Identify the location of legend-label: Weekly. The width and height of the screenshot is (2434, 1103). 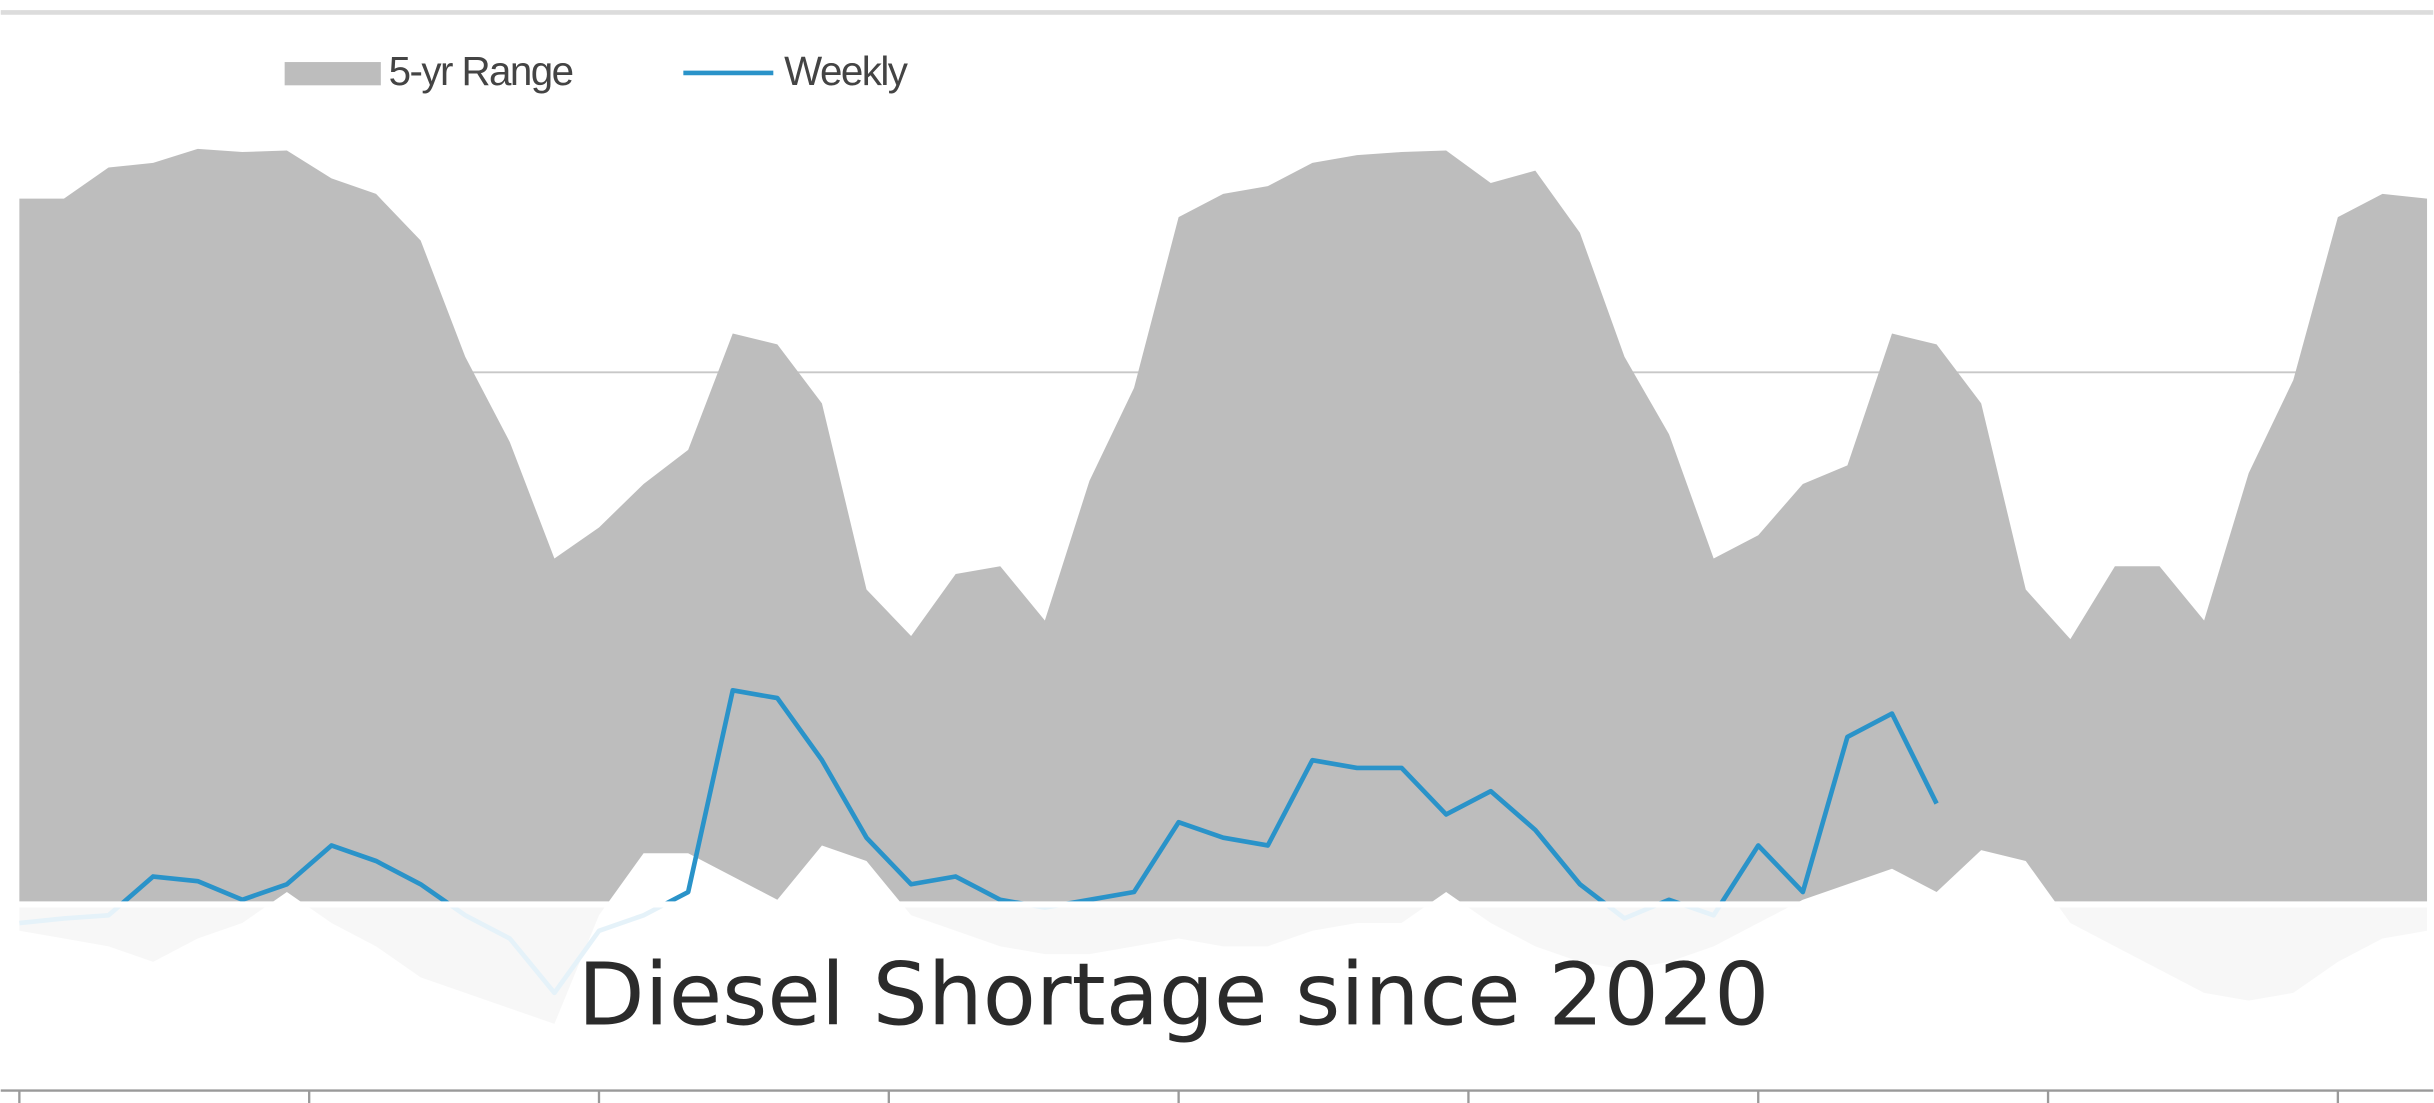
(846, 71).